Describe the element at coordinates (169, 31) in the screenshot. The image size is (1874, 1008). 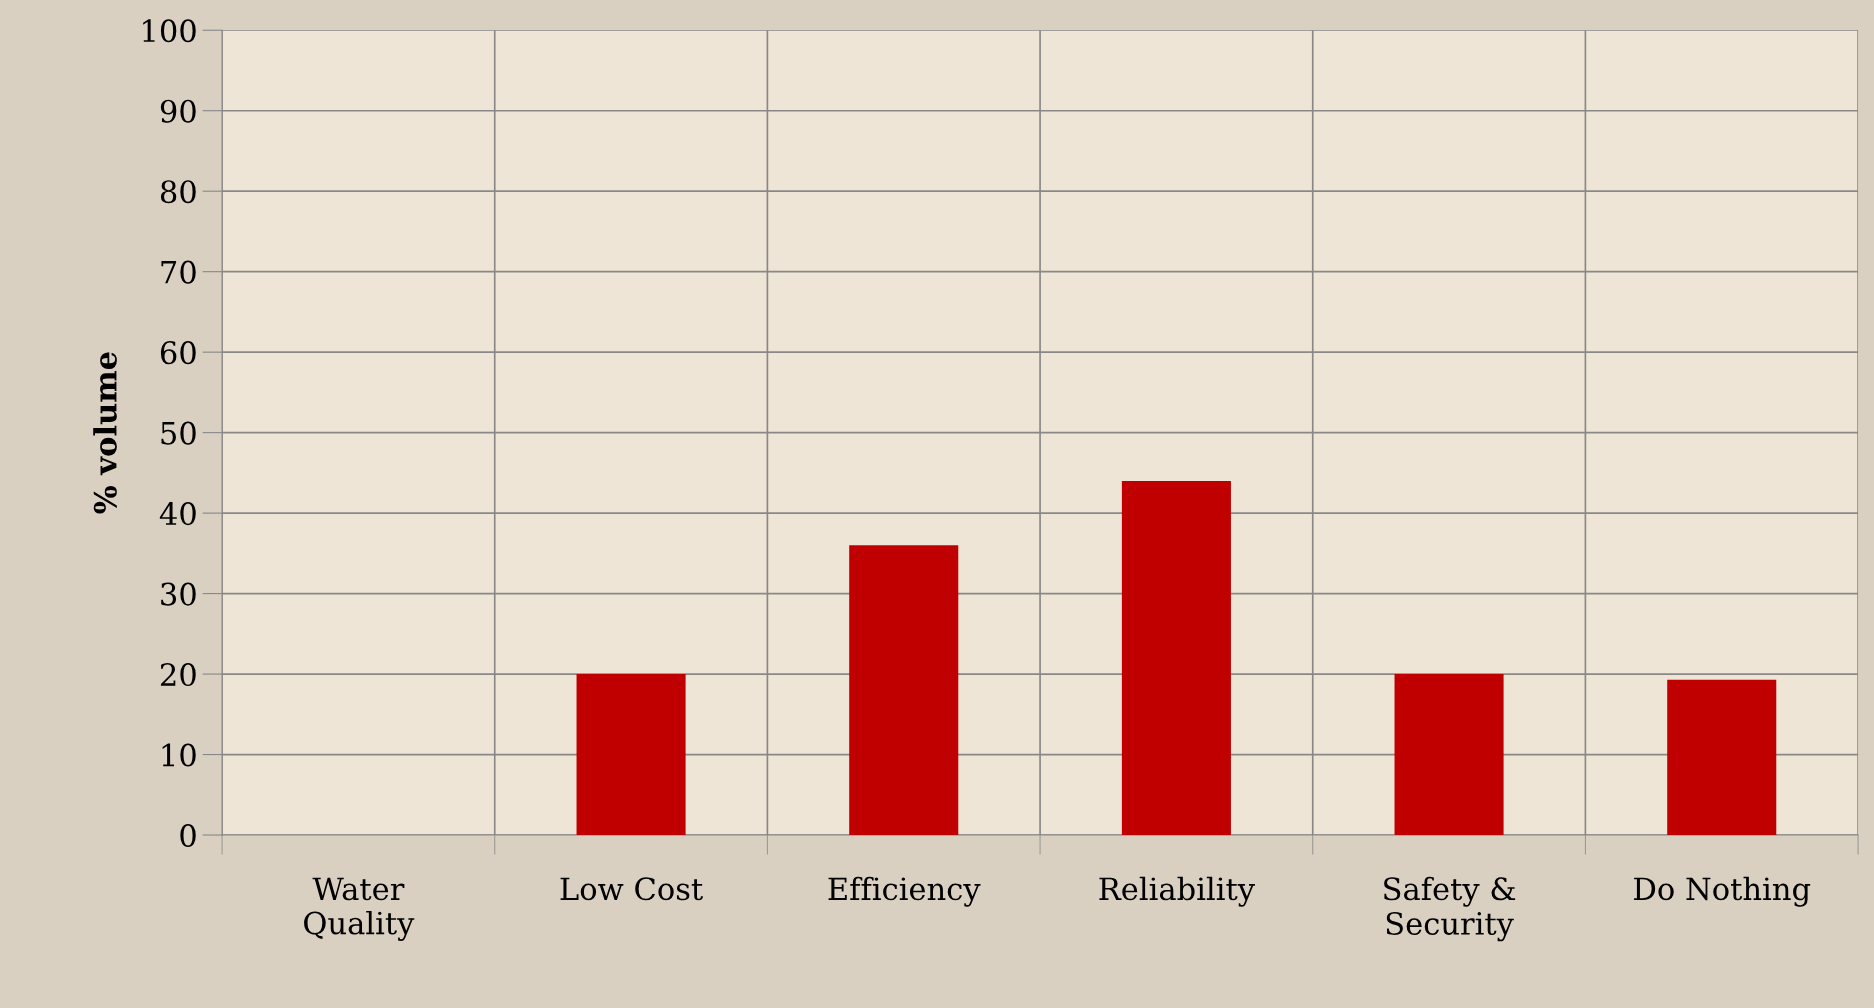
I see `y-tick-label: 100` at that location.